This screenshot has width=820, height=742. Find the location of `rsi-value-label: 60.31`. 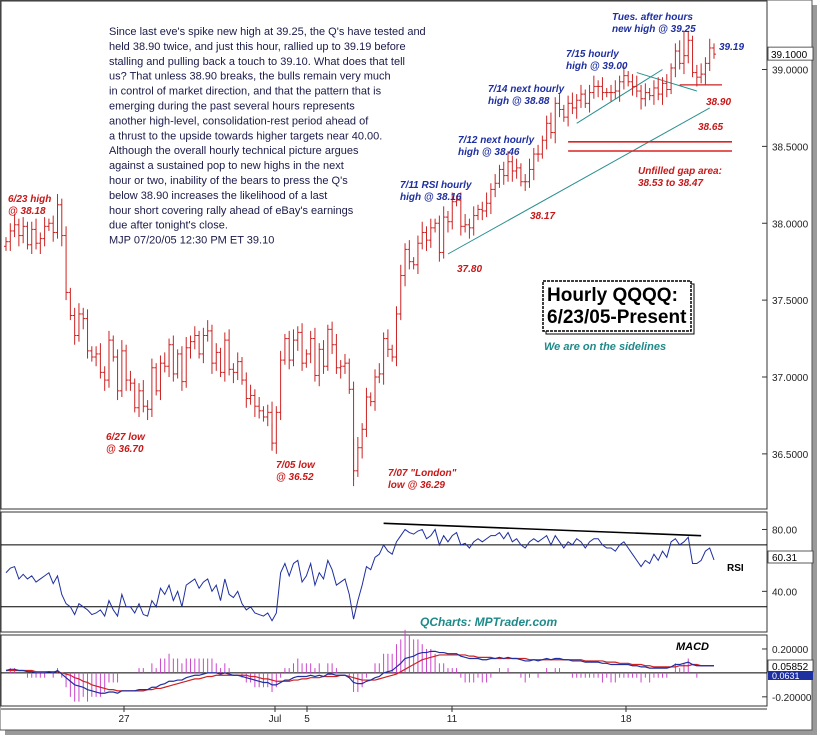

rsi-value-label: 60.31 is located at coordinates (784, 558).